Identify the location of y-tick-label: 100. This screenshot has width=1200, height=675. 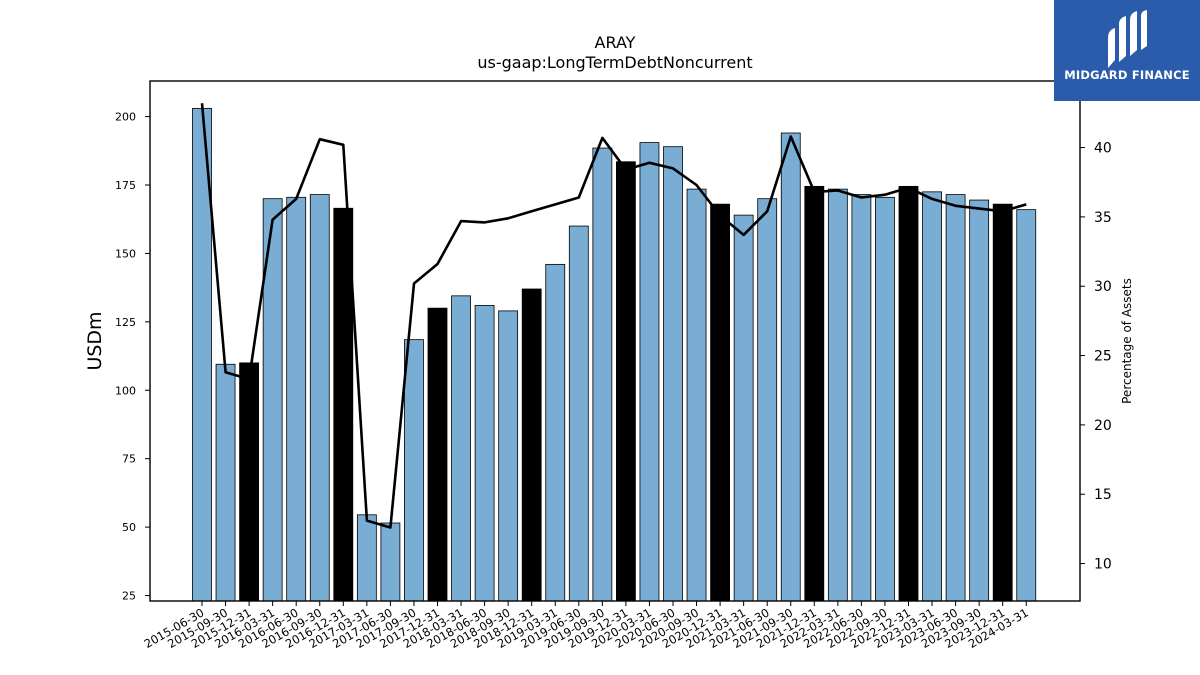
(125, 390).